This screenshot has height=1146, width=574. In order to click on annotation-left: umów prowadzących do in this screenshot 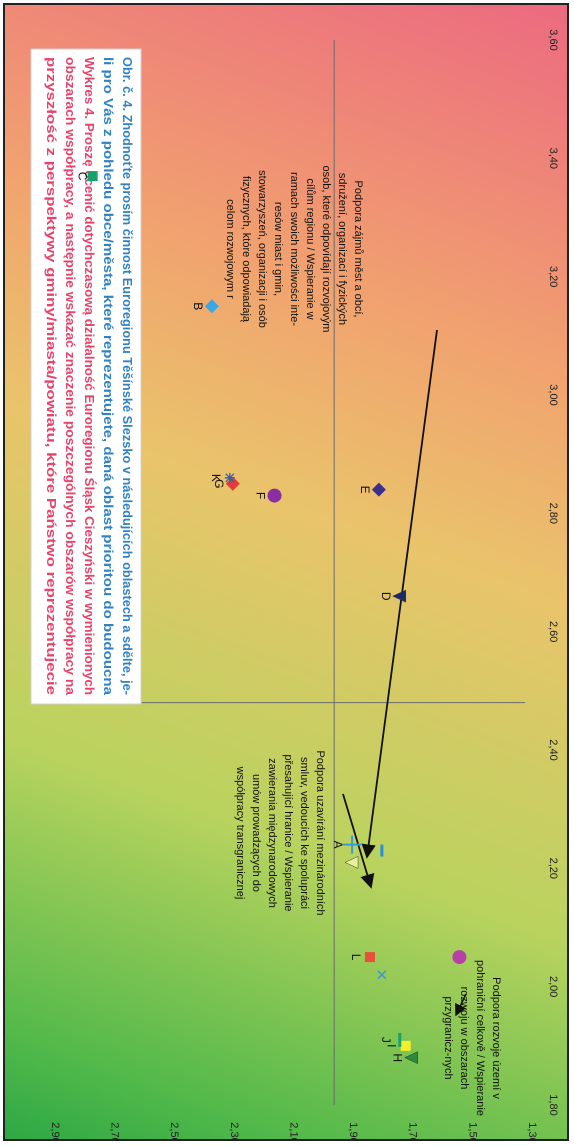, I will do `click(256, 833)`.